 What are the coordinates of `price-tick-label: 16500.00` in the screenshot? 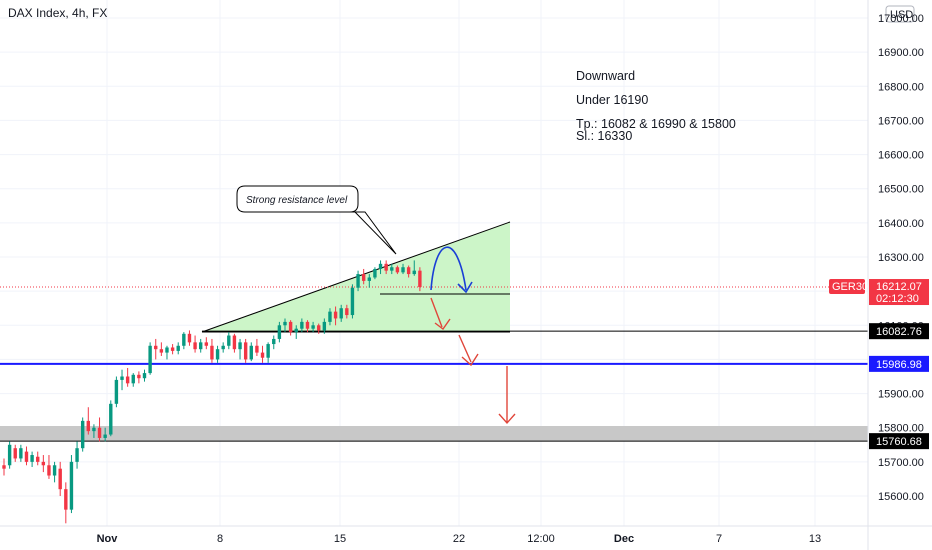 It's located at (901, 190).